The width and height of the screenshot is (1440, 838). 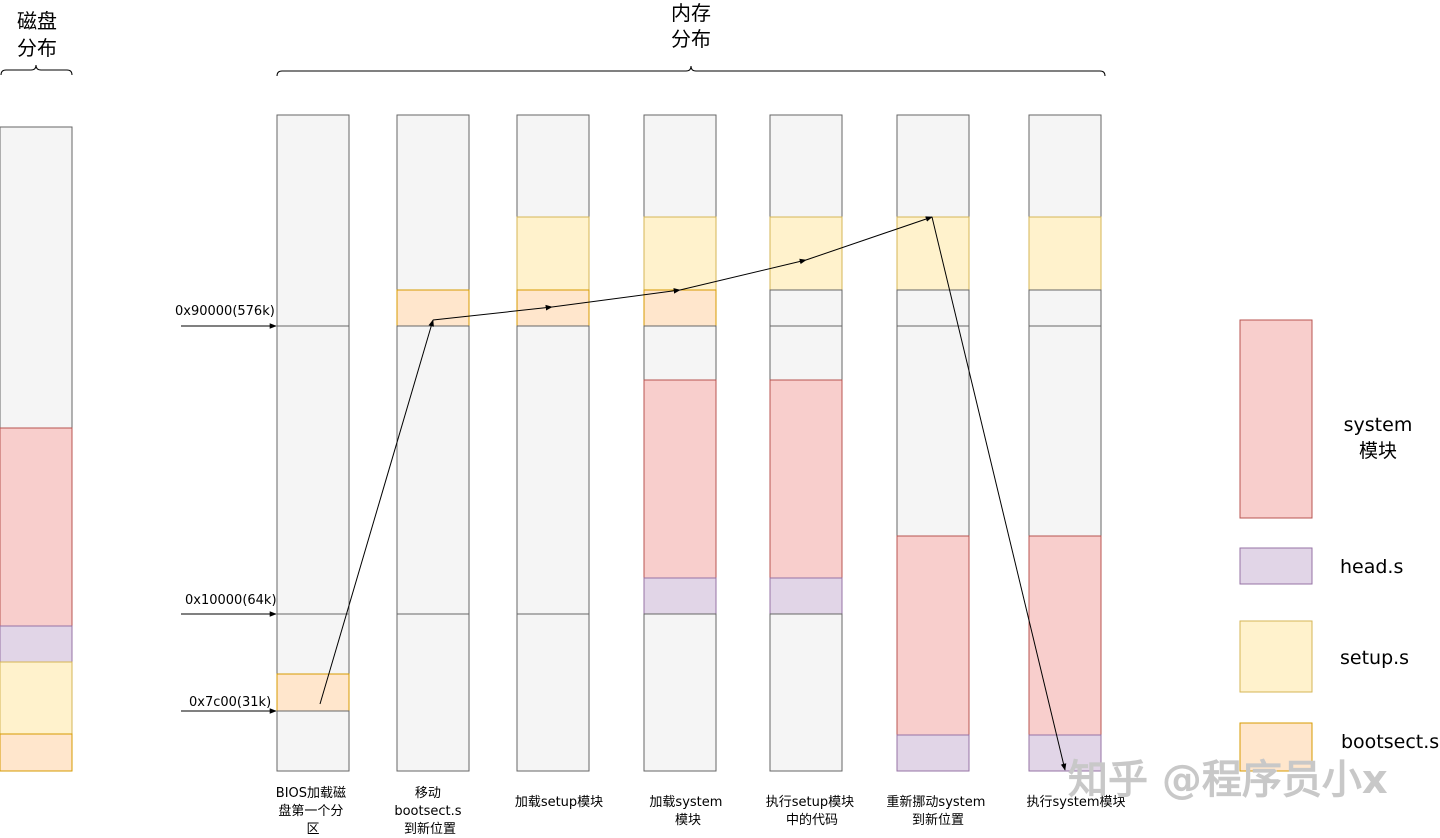 I want to click on legend-swatch-system, so click(x=1276, y=419).